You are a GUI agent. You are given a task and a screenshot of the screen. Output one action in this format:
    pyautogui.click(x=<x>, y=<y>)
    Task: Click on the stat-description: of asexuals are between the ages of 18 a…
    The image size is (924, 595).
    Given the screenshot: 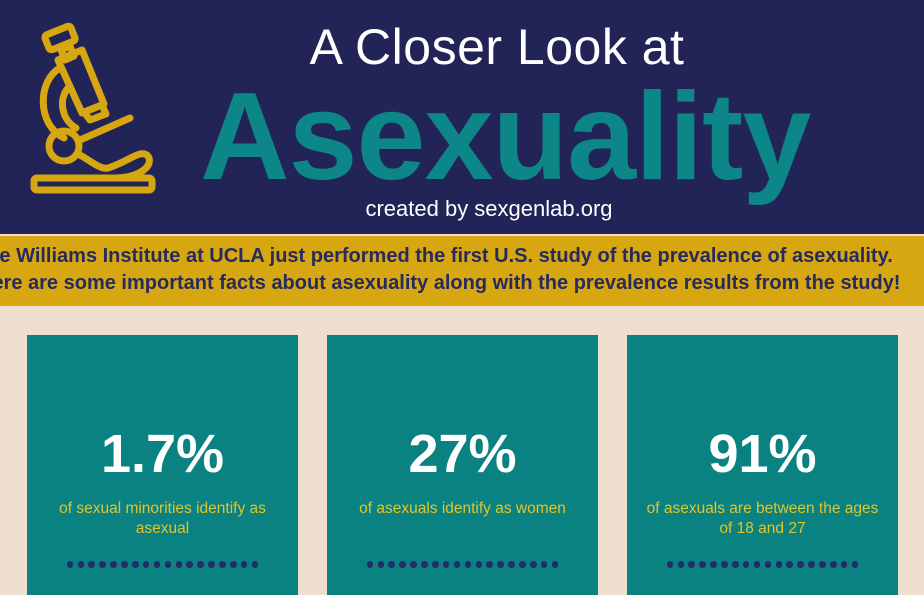 What is the action you would take?
    pyautogui.click(x=762, y=518)
    